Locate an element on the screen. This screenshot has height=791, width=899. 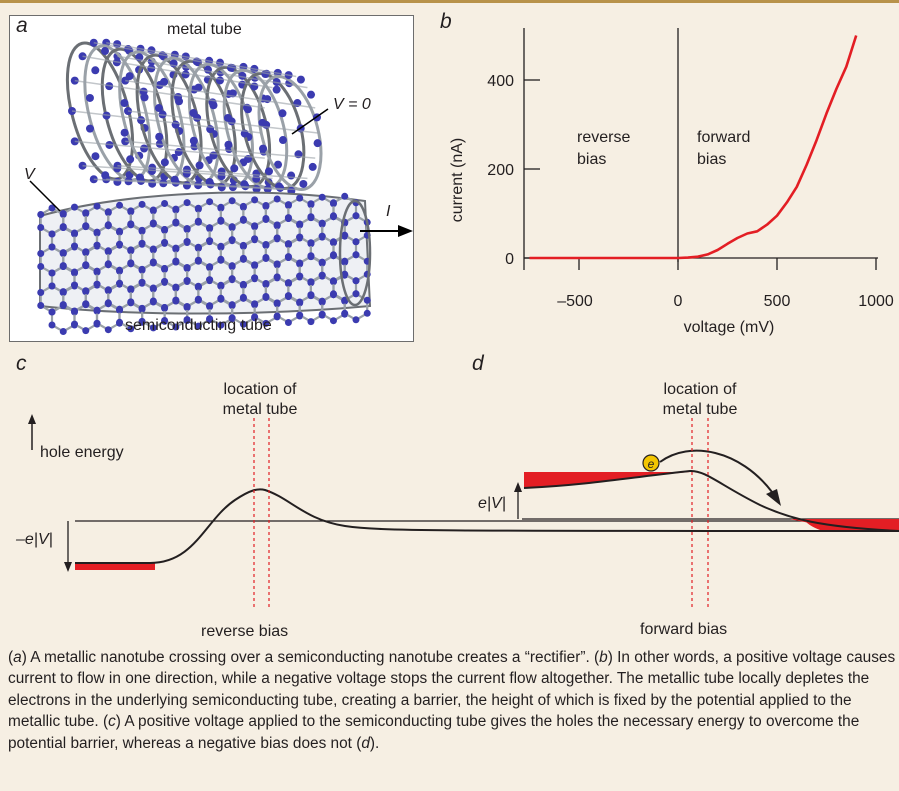
x-tick-label: 1000 is located at coordinates (876, 301).